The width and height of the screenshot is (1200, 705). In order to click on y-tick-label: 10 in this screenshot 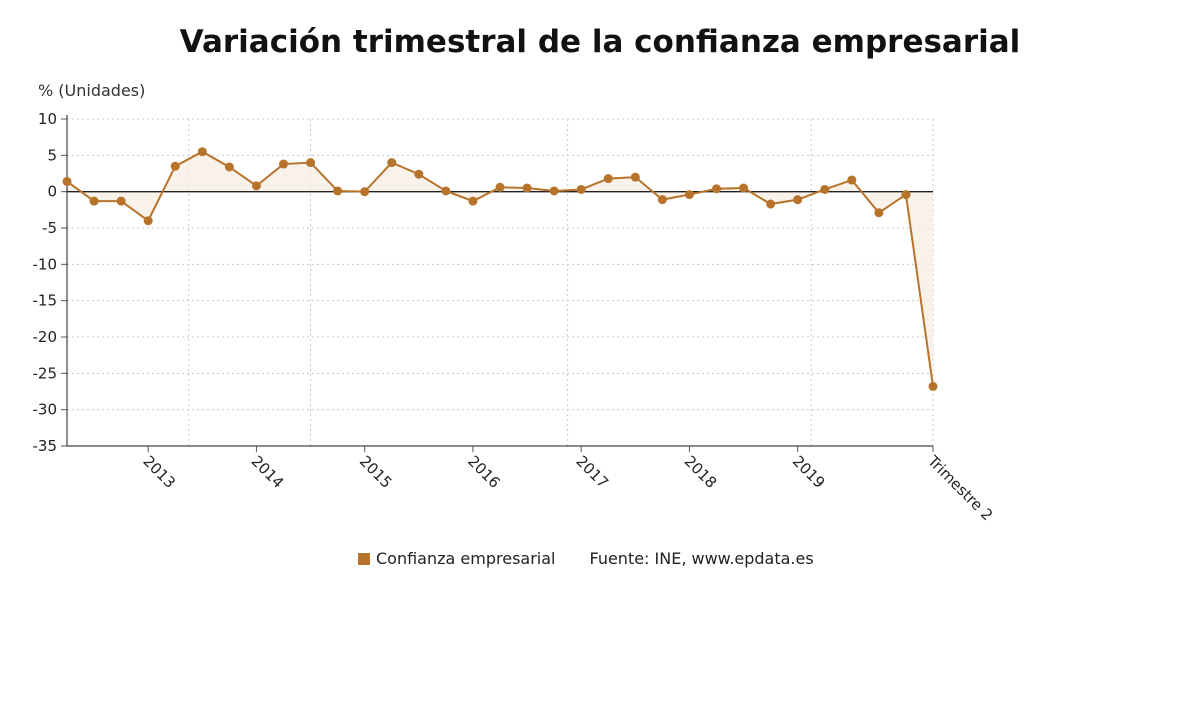, I will do `click(47, 119)`.